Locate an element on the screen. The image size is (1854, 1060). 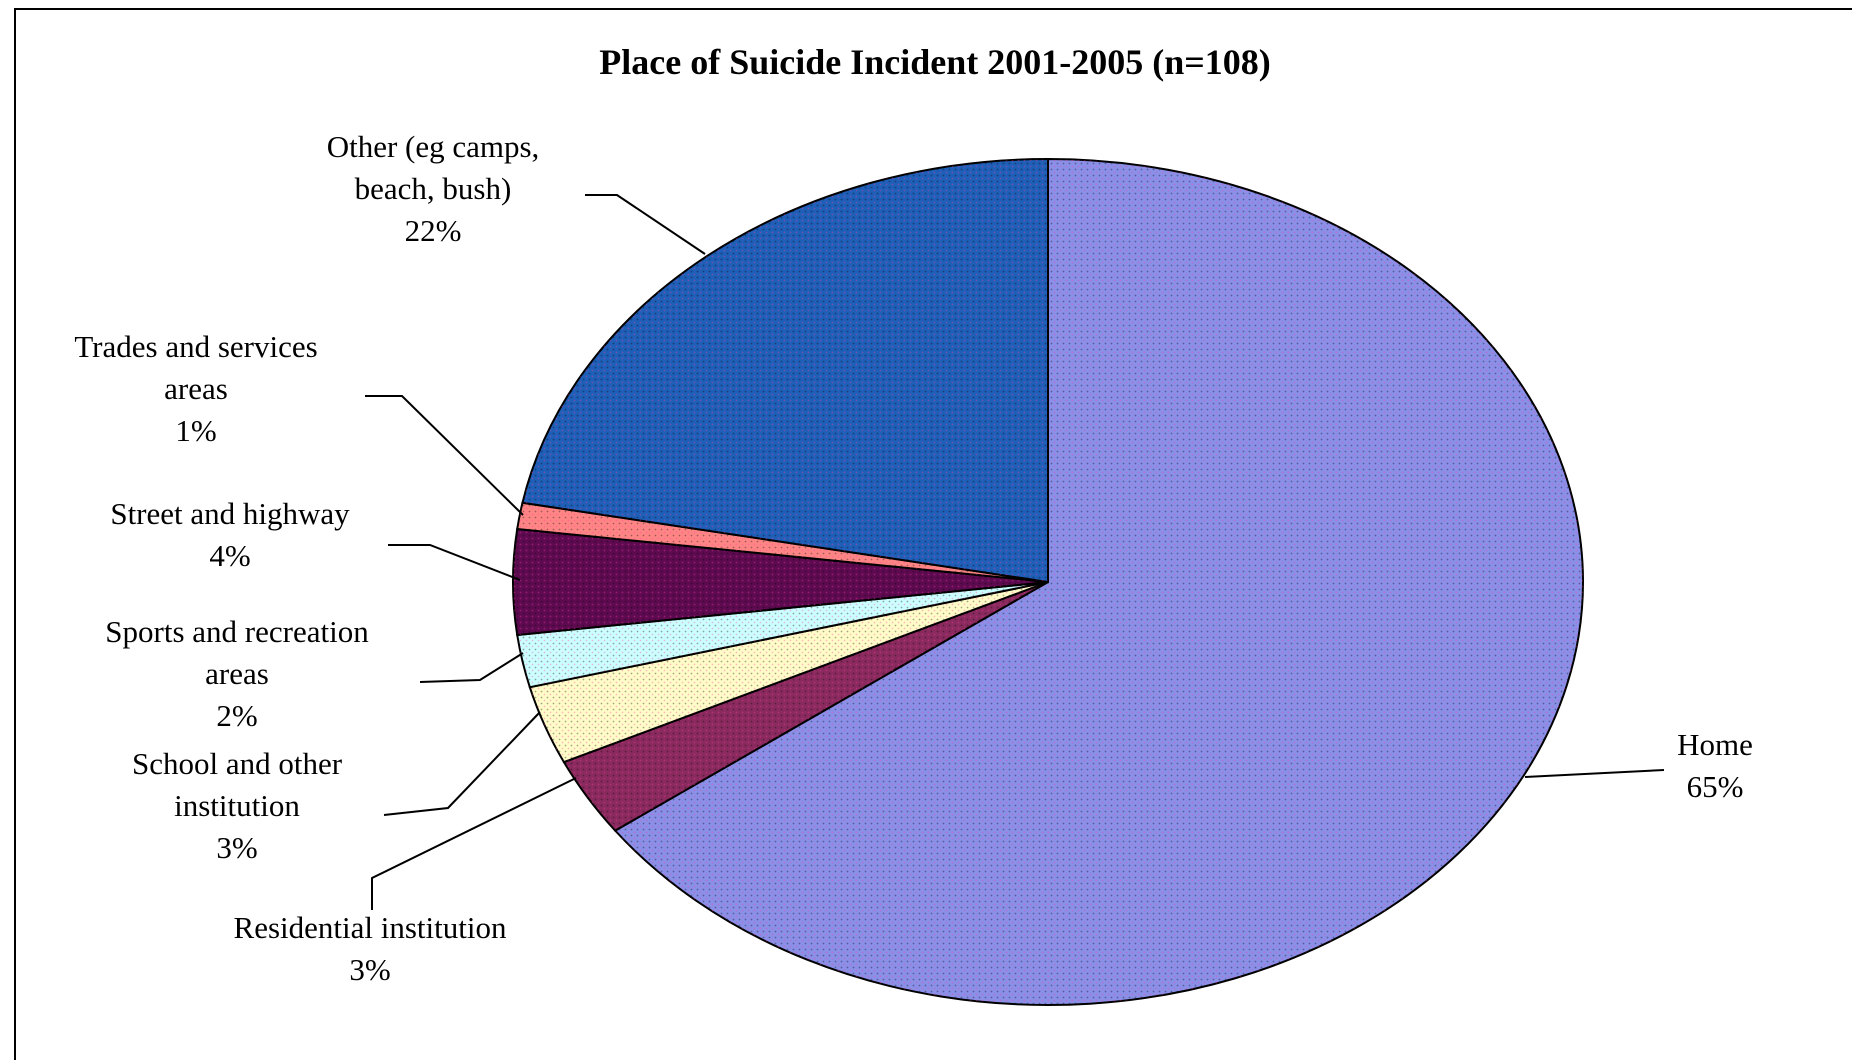
slice-label-street-and-highway: Street and highway 4% is located at coordinates (230, 534).